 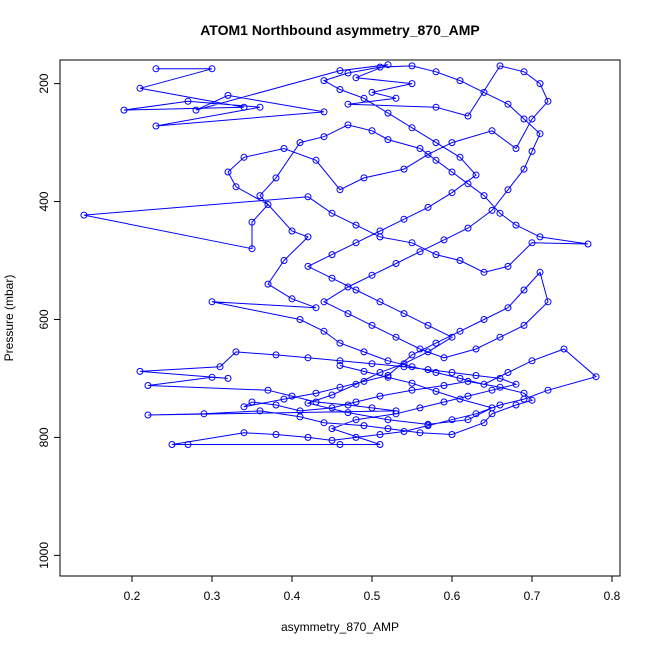 What do you see at coordinates (340, 627) in the screenshot?
I see `x-axis-label: asymmetry_870_AMP` at bounding box center [340, 627].